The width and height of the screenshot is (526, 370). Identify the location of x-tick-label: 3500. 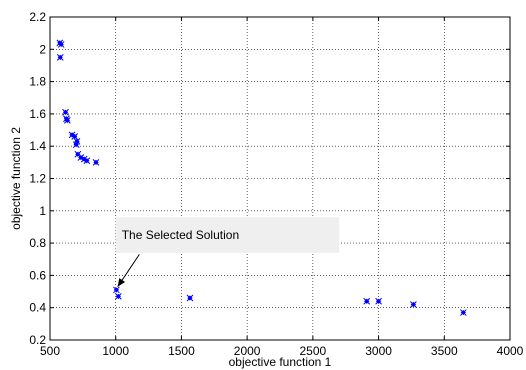
(444, 351).